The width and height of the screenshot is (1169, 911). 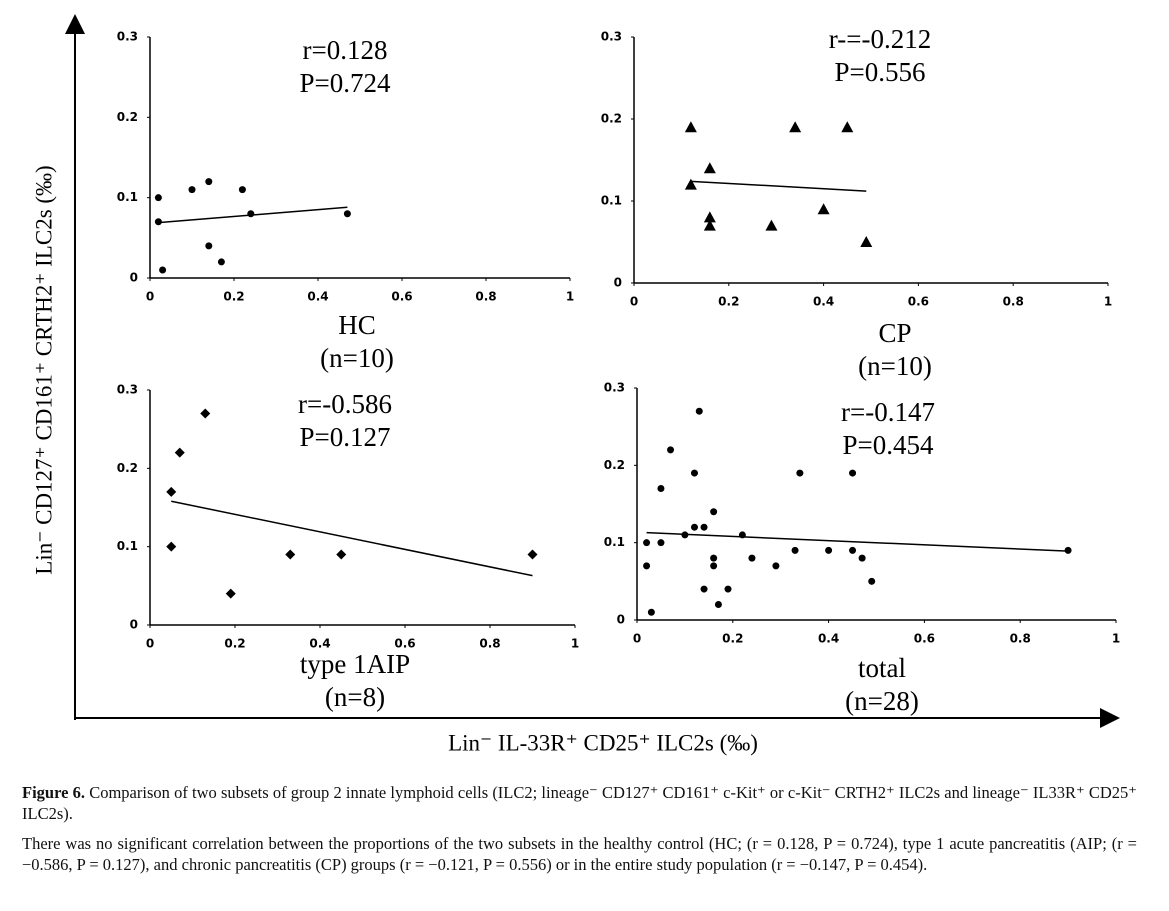 What do you see at coordinates (345, 404) in the screenshot?
I see `r-annotation: r=-0.586` at bounding box center [345, 404].